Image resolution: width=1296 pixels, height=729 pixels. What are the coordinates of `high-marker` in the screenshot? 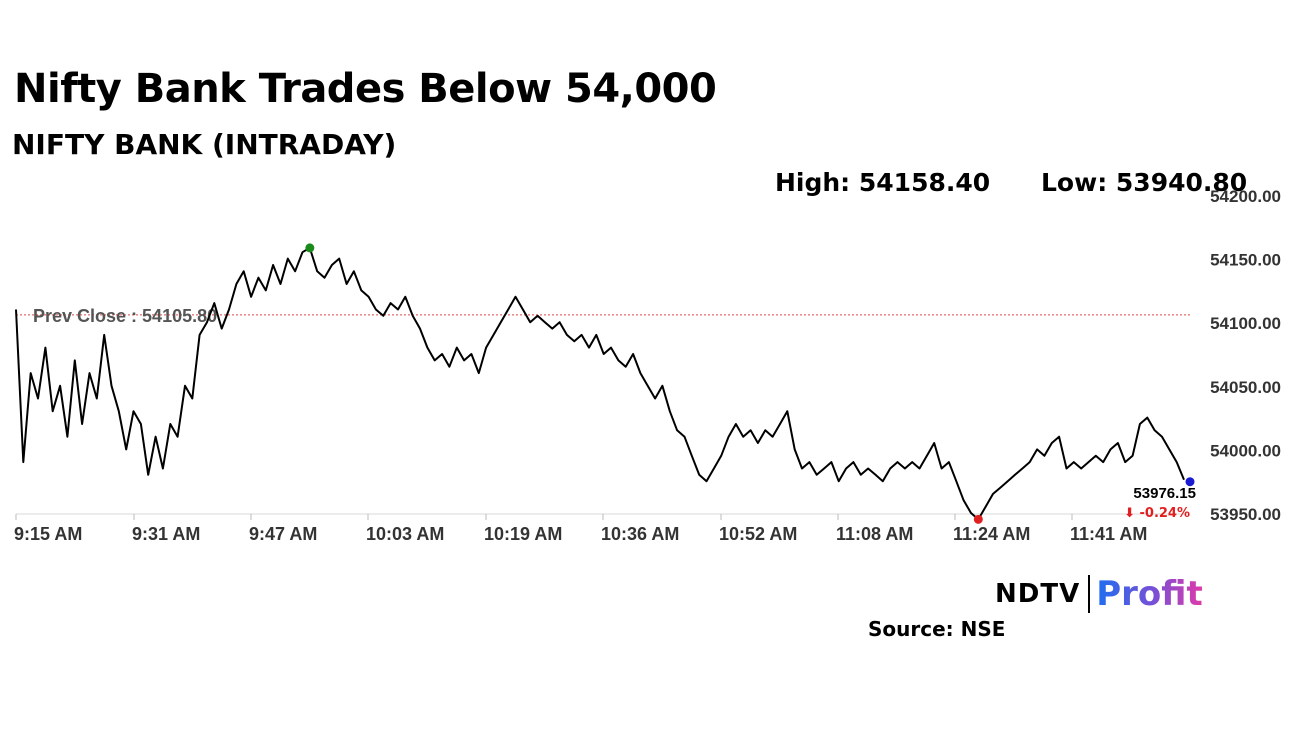 It's located at (310, 248).